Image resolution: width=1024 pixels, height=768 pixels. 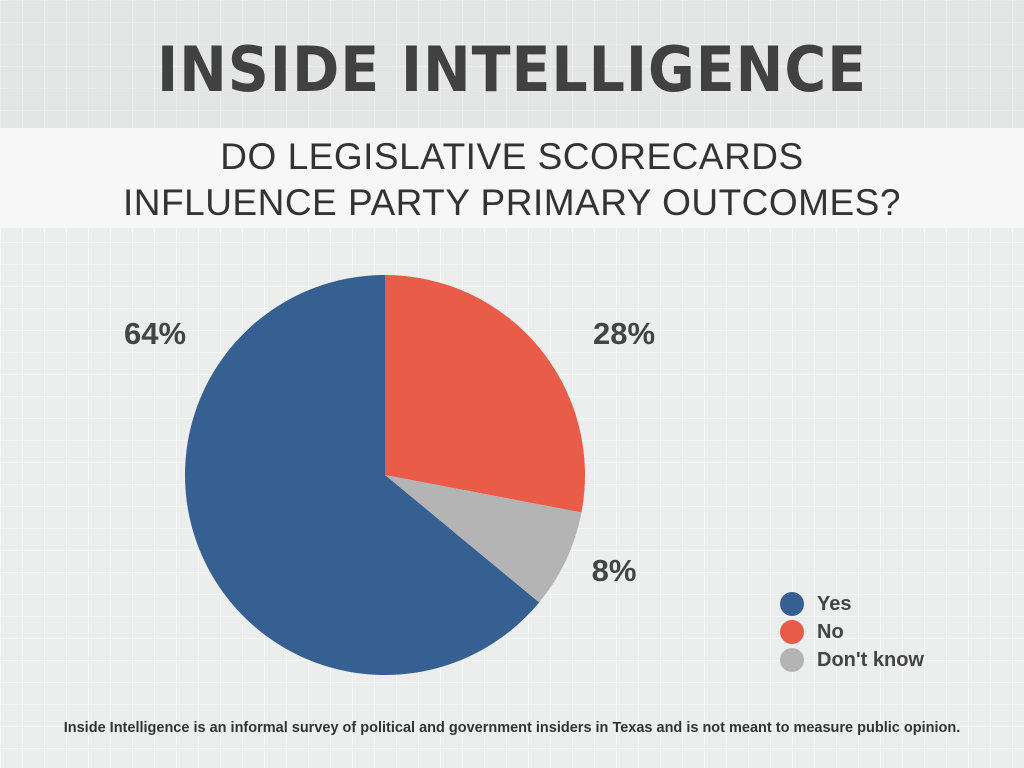 I want to click on data-label-don-t-know: 8%, so click(x=614, y=570).